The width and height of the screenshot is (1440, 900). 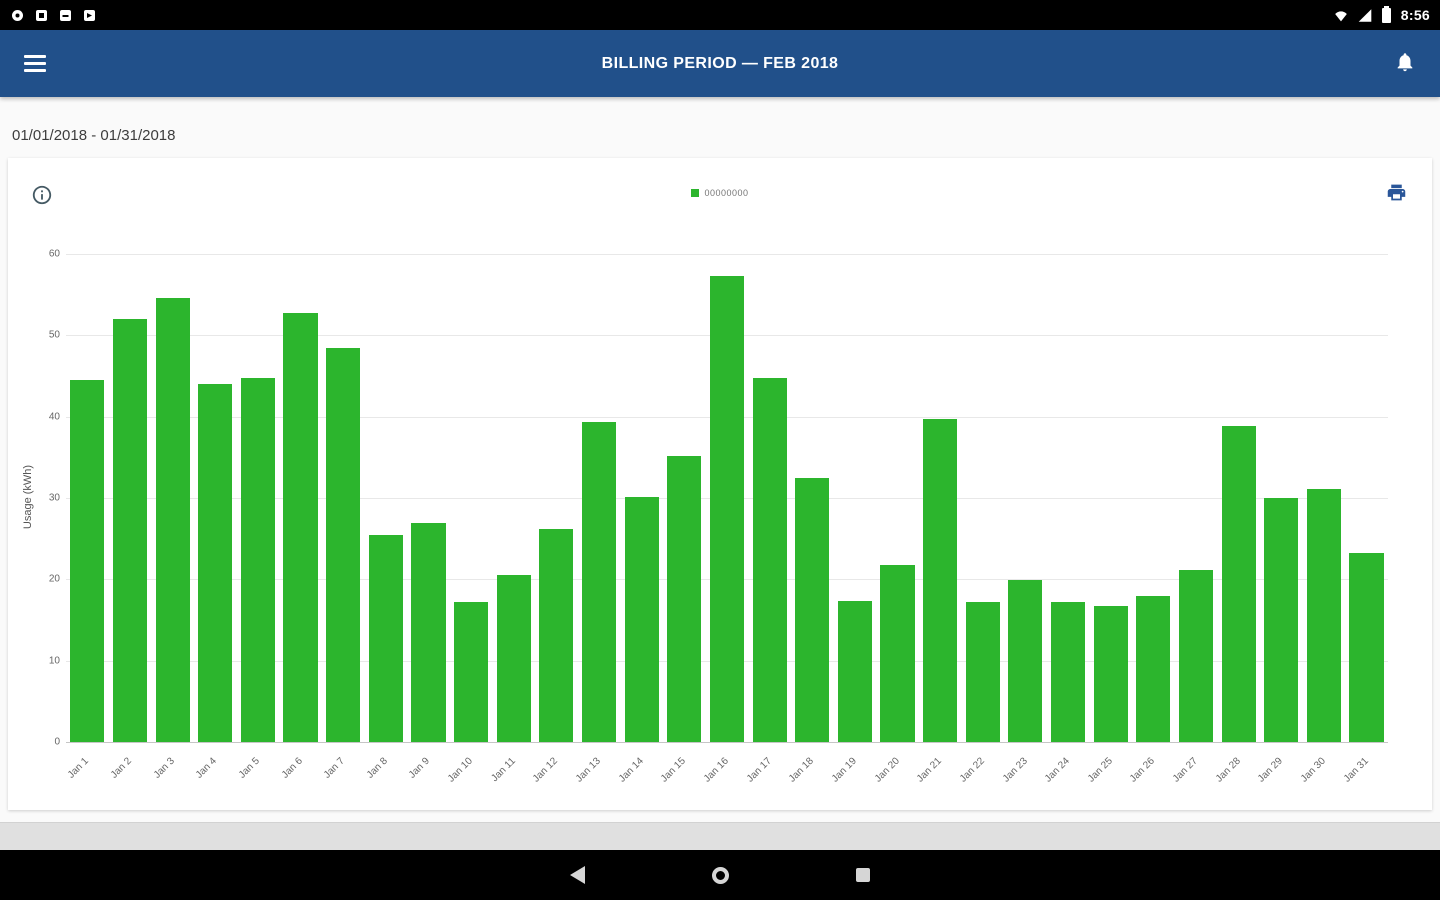 I want to click on back-button, so click(x=577, y=875).